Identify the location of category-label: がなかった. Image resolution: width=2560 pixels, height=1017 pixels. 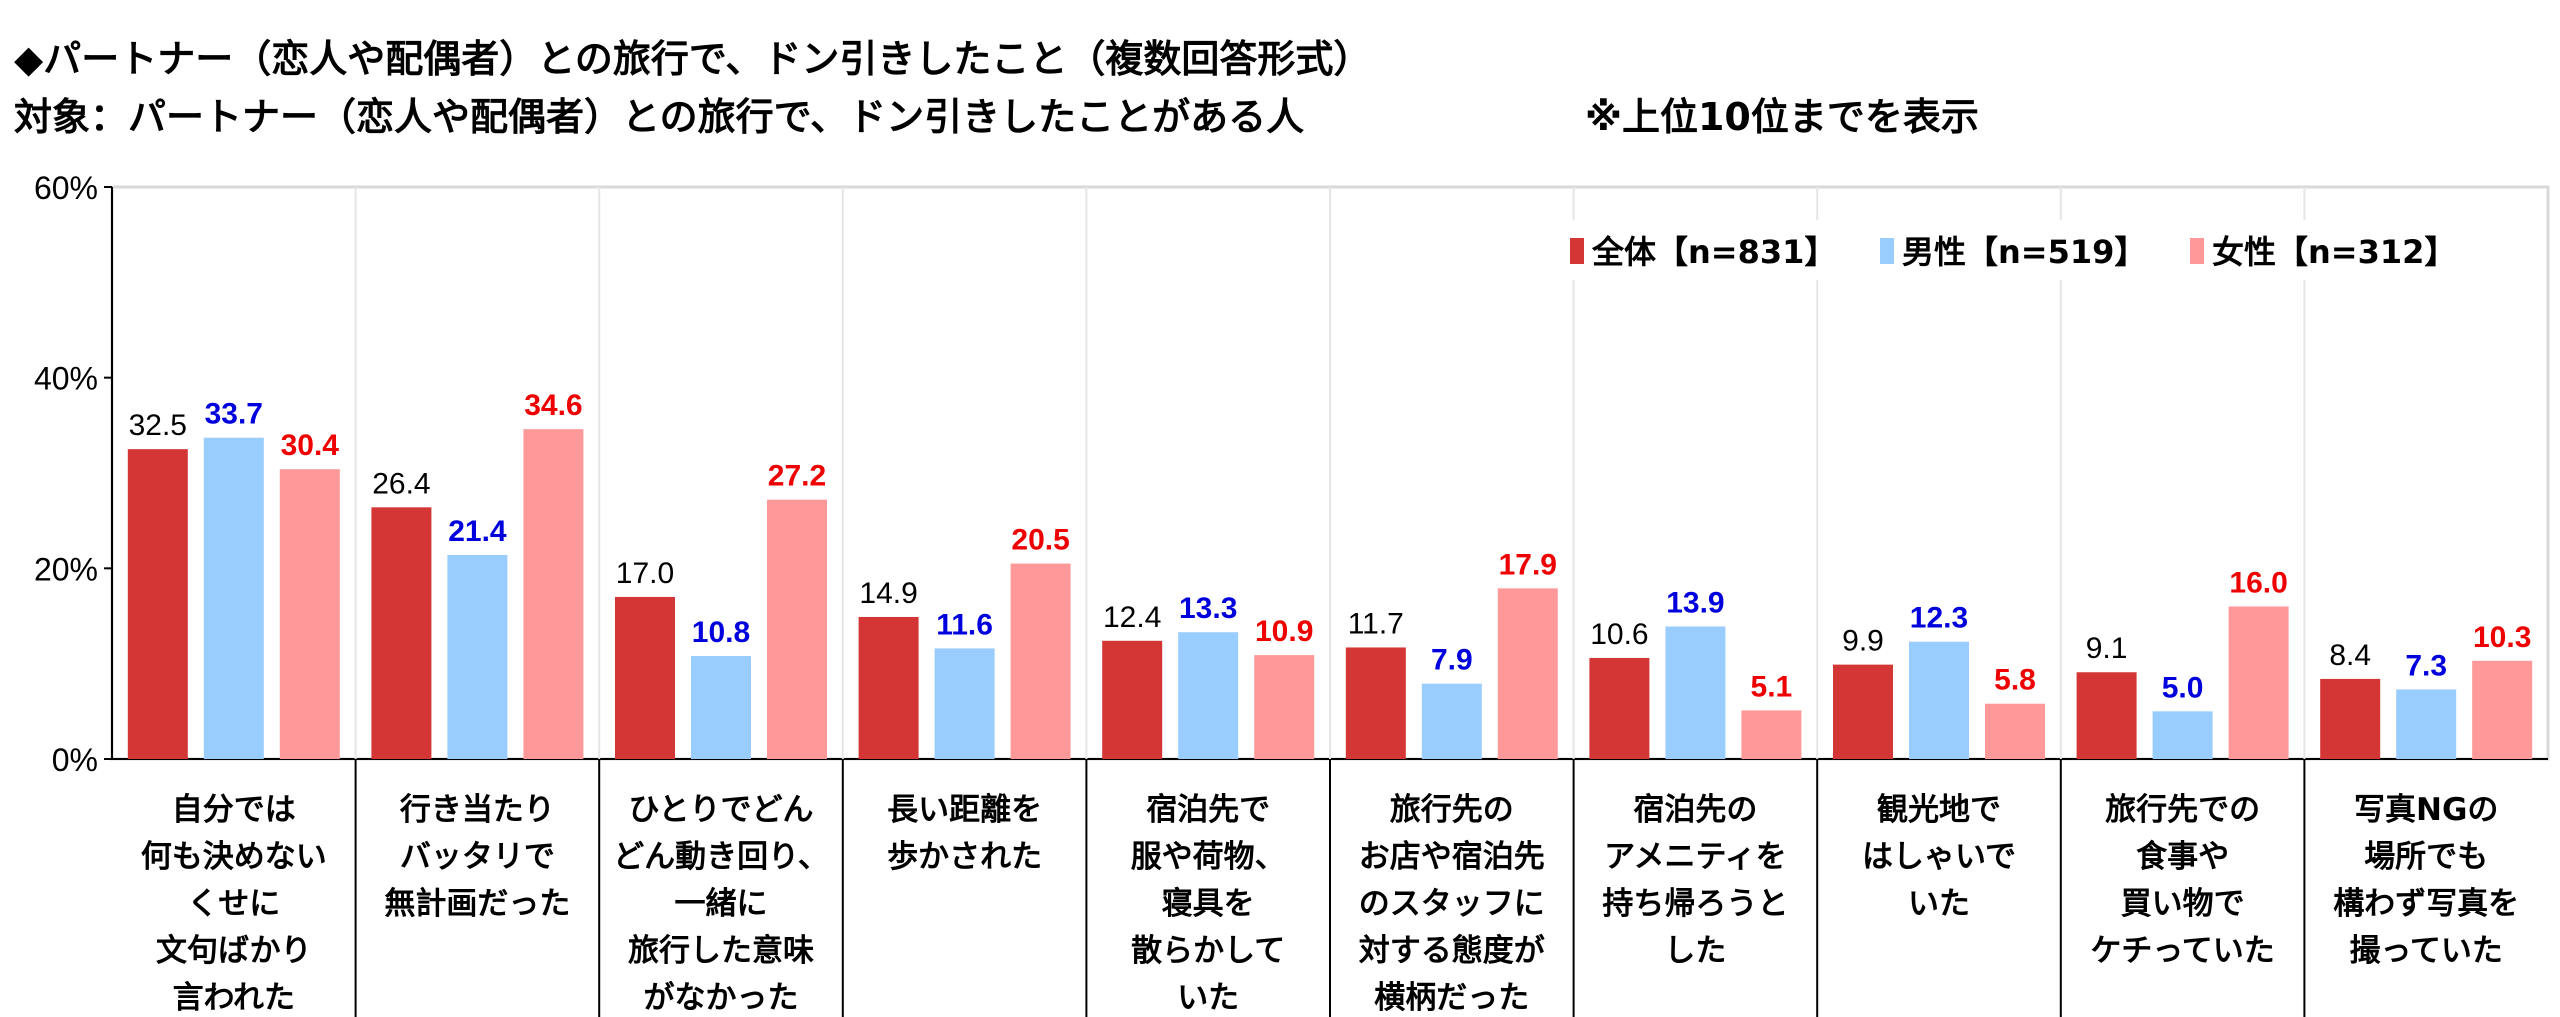
(721, 998).